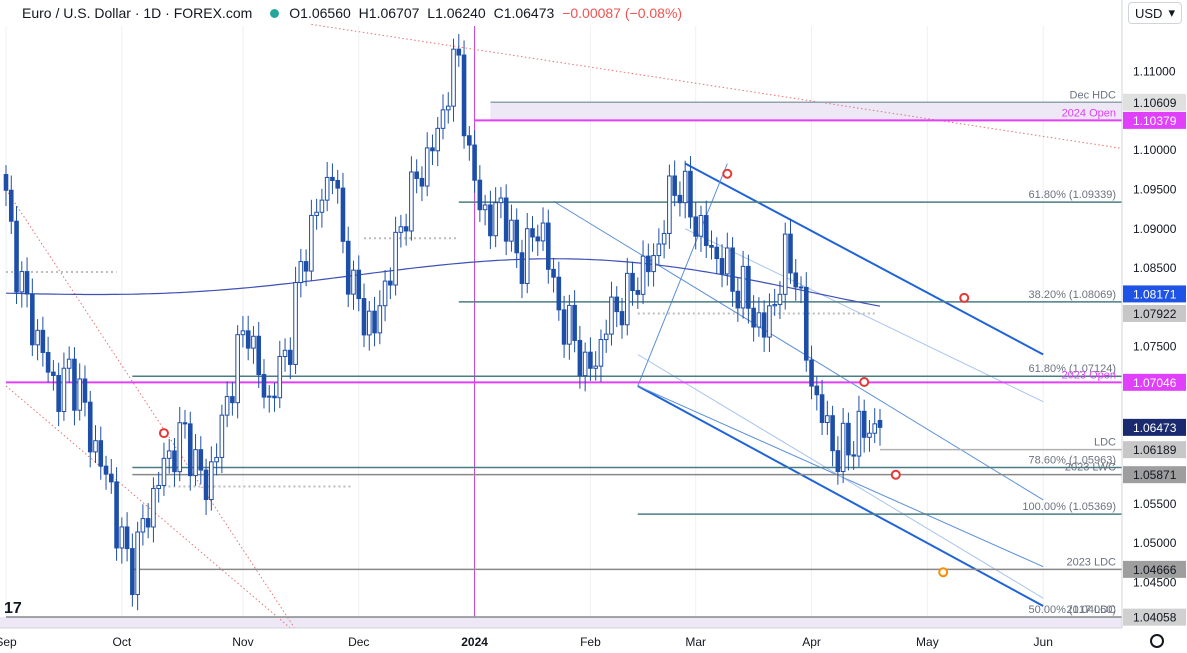  What do you see at coordinates (1155, 294) in the screenshot?
I see `price-badge-2: 1.08171` at bounding box center [1155, 294].